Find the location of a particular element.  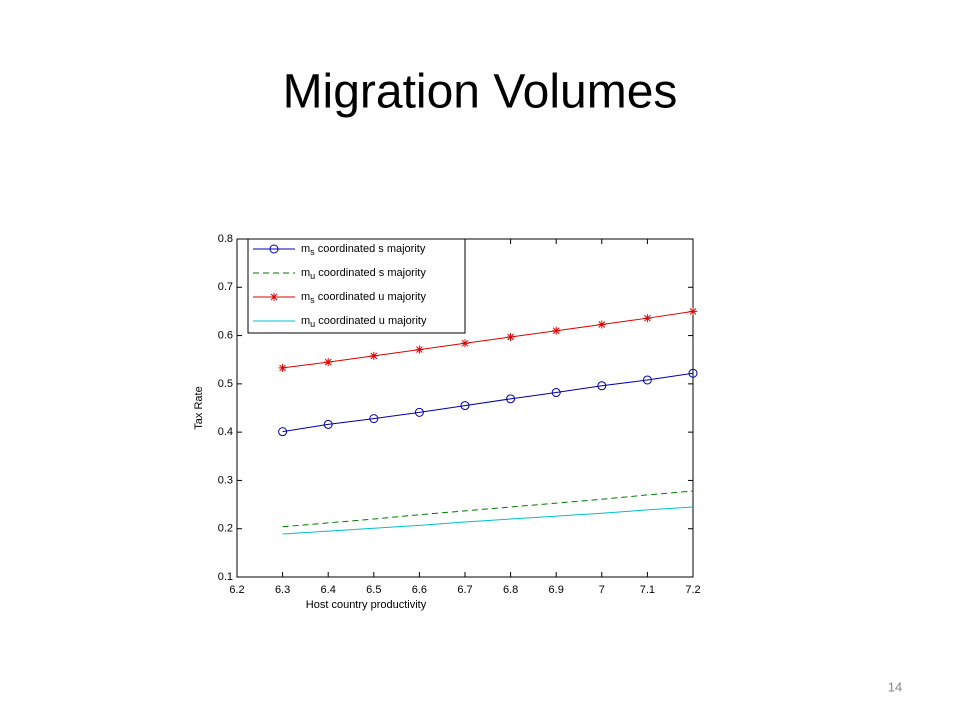

y-tick-label: 0.2 is located at coordinates (225, 529).